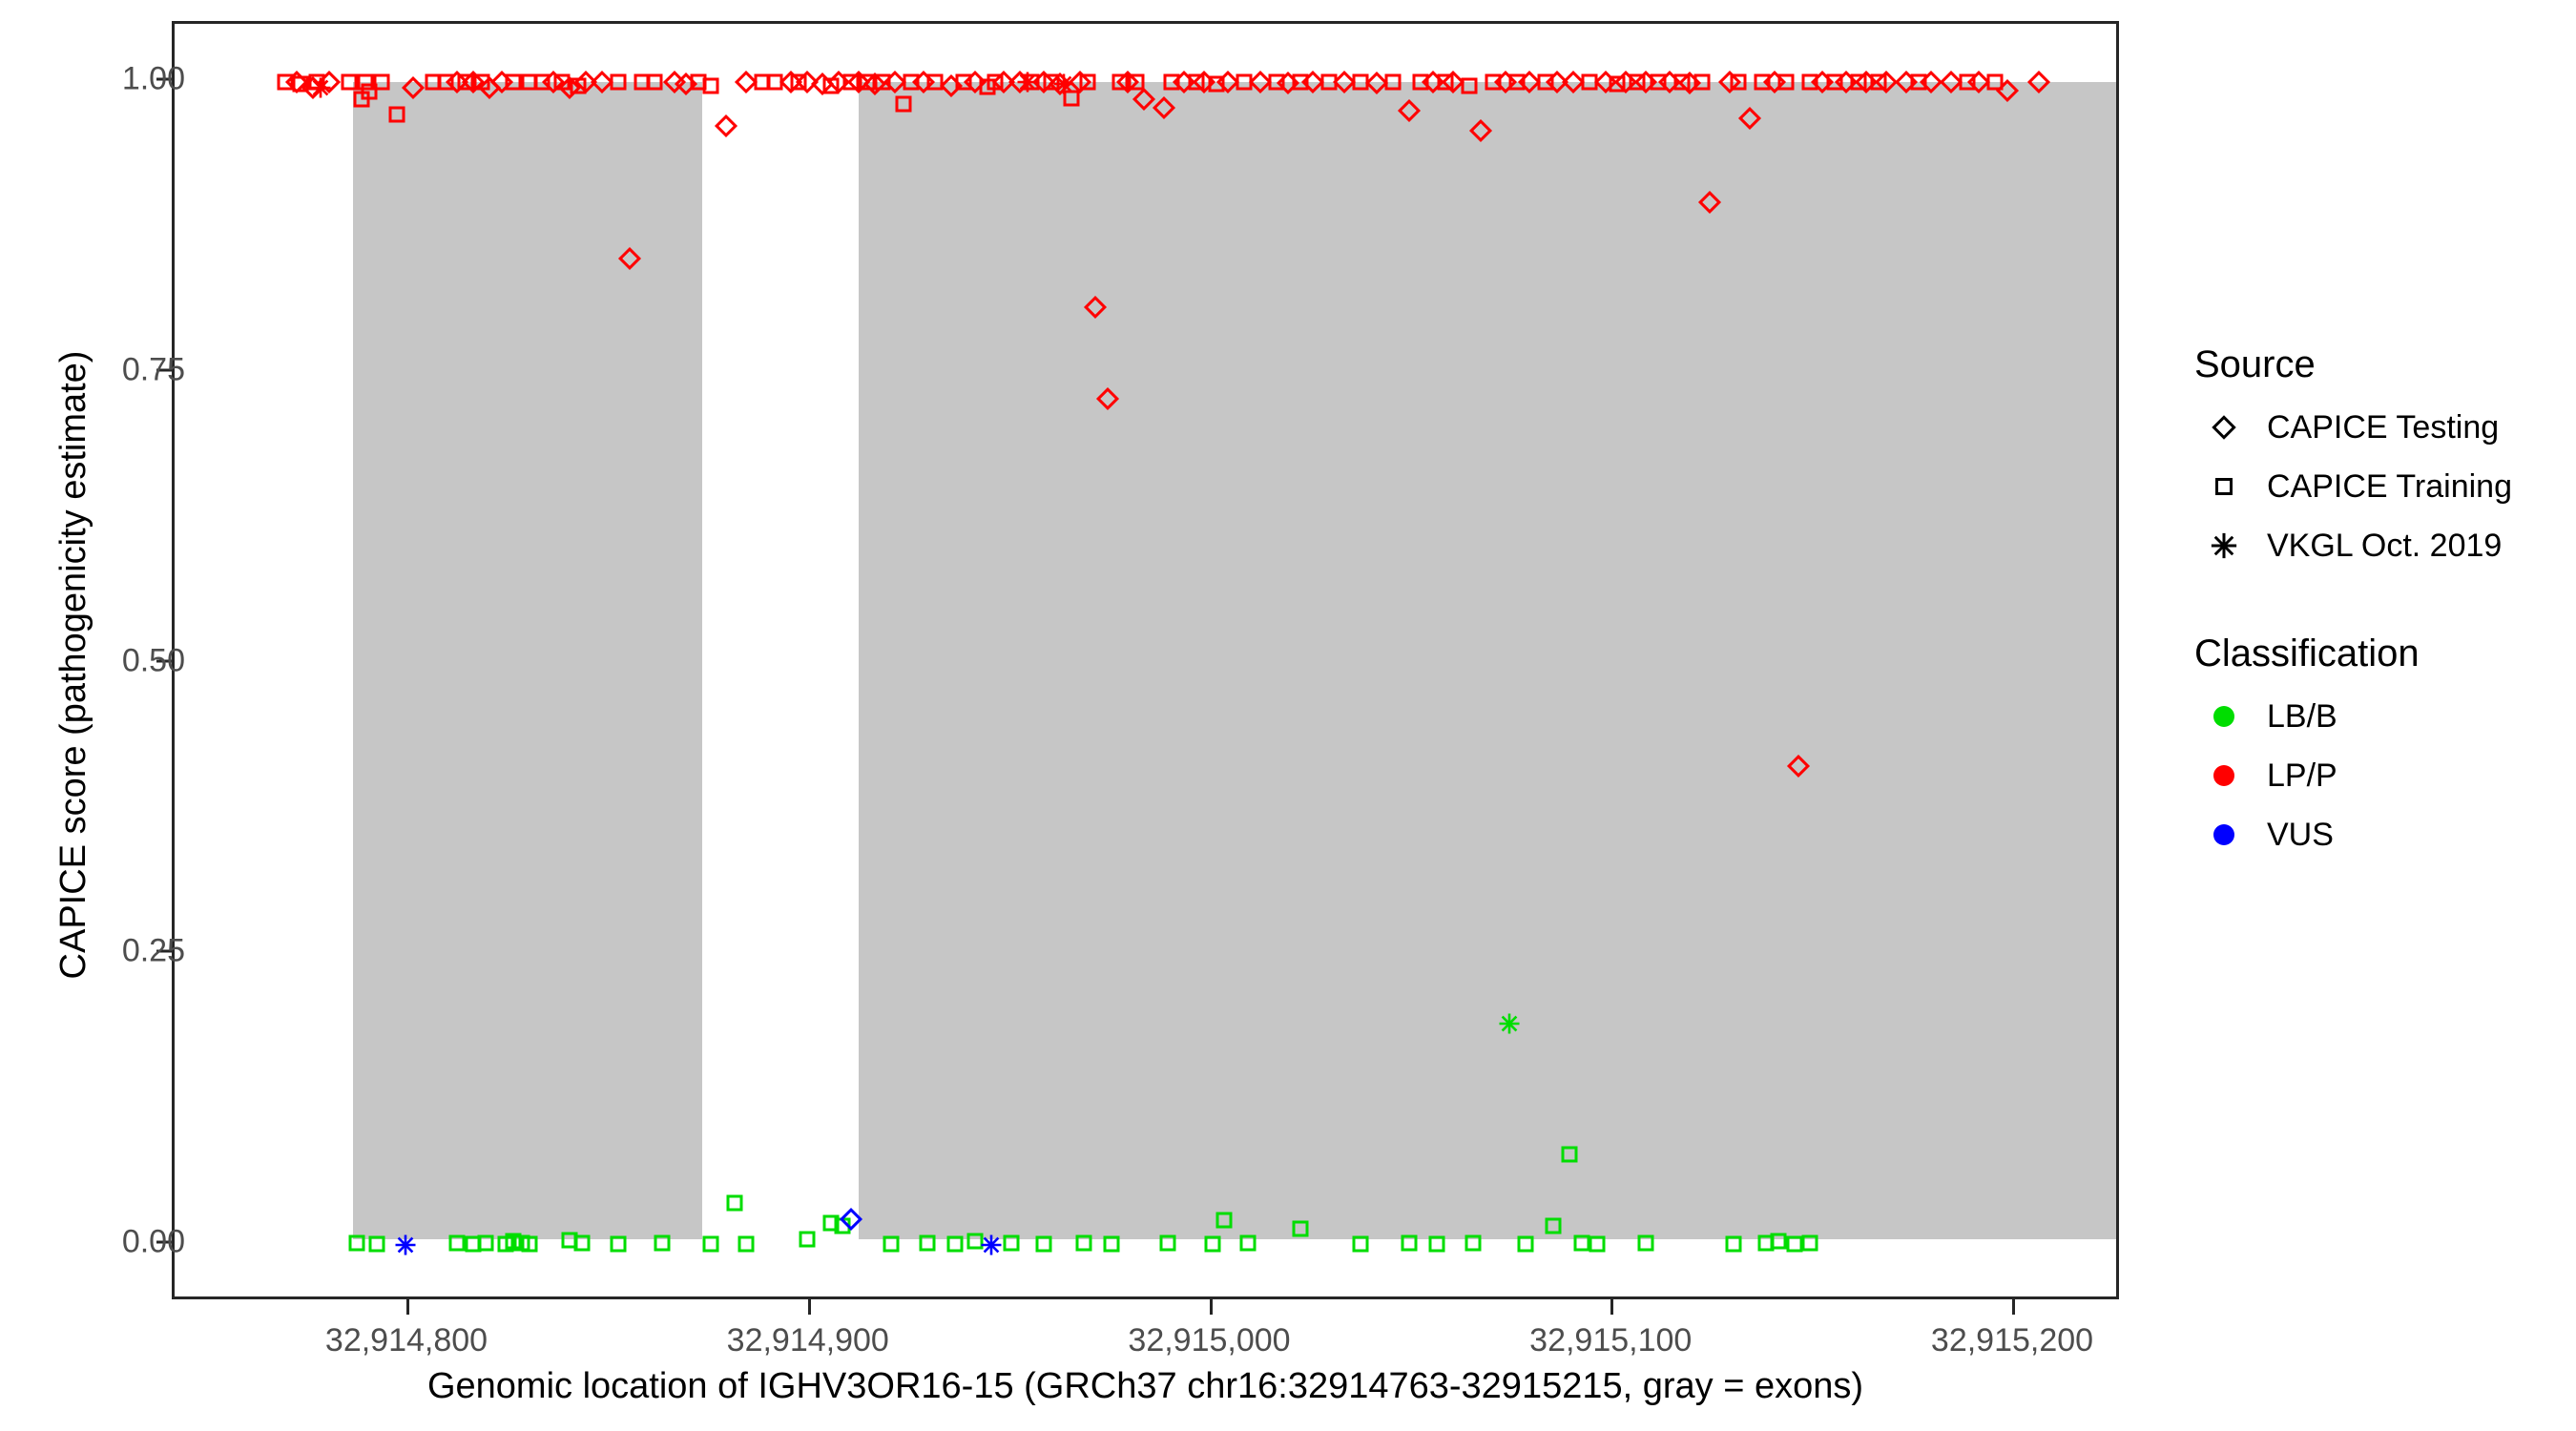  Describe the element at coordinates (153, 660) in the screenshot. I see `y-tick-label: 0.50` at that location.